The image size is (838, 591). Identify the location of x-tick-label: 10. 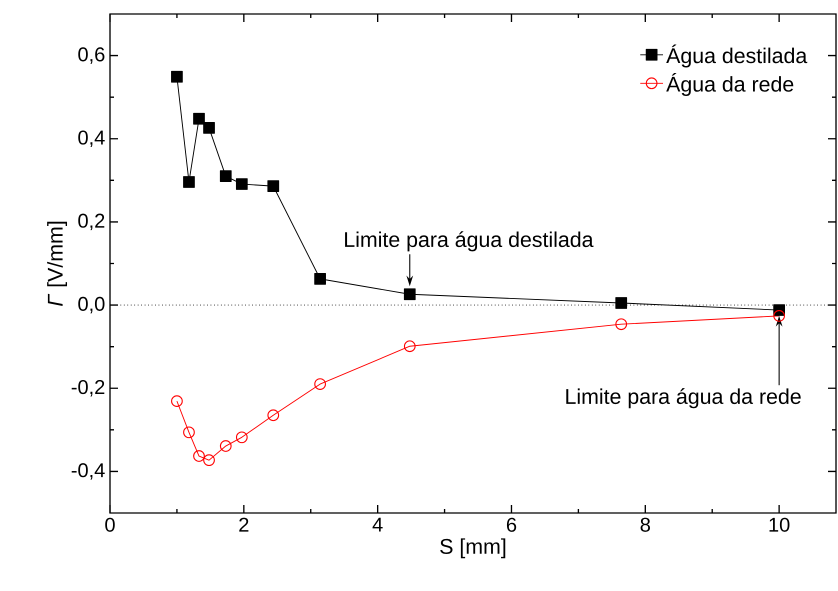
(780, 525).